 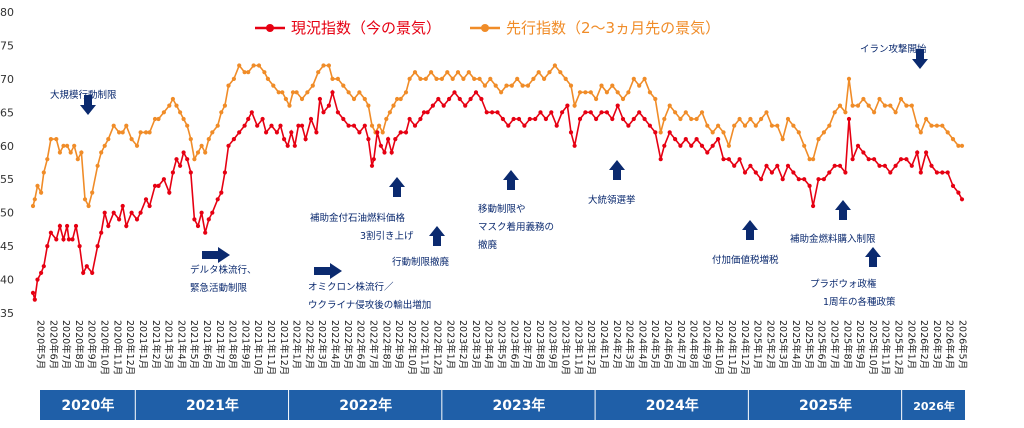 I want to click on arrow-icon, so click(x=216, y=255).